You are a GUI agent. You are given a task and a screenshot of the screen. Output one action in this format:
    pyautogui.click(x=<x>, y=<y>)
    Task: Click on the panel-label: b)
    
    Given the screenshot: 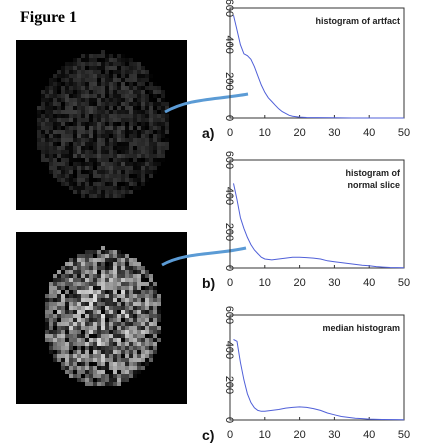 What is the action you would take?
    pyautogui.click(x=208, y=283)
    